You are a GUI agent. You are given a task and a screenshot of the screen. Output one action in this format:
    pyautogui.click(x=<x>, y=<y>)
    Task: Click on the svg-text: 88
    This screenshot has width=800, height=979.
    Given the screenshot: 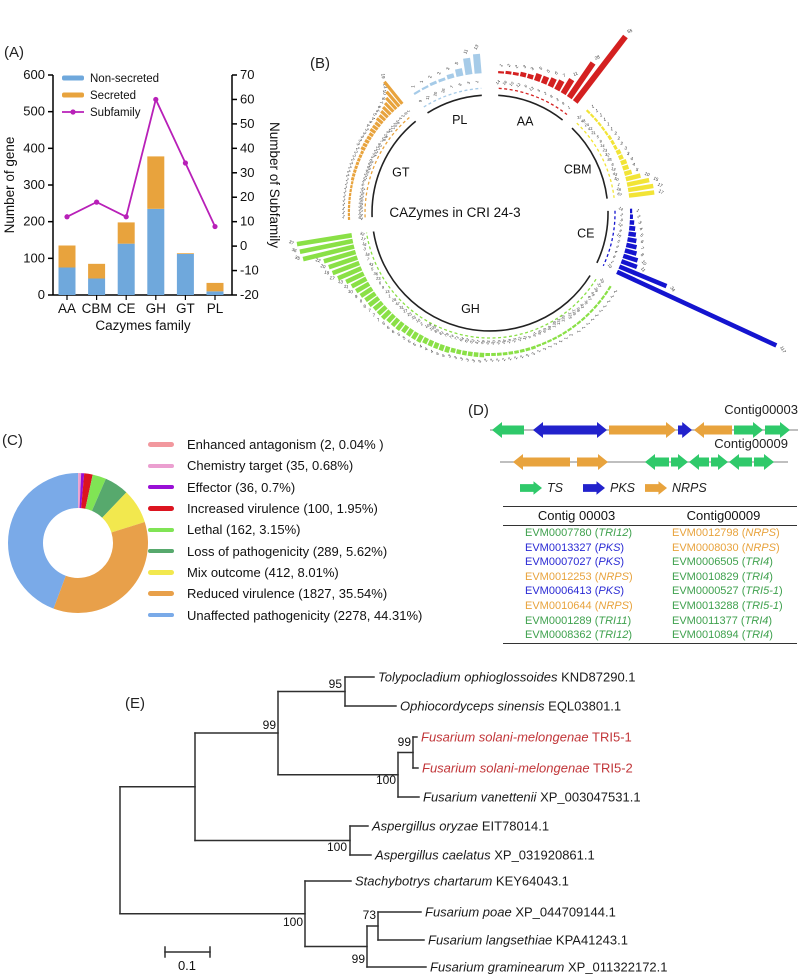 What is the action you would take?
    pyautogui.click(x=540, y=332)
    